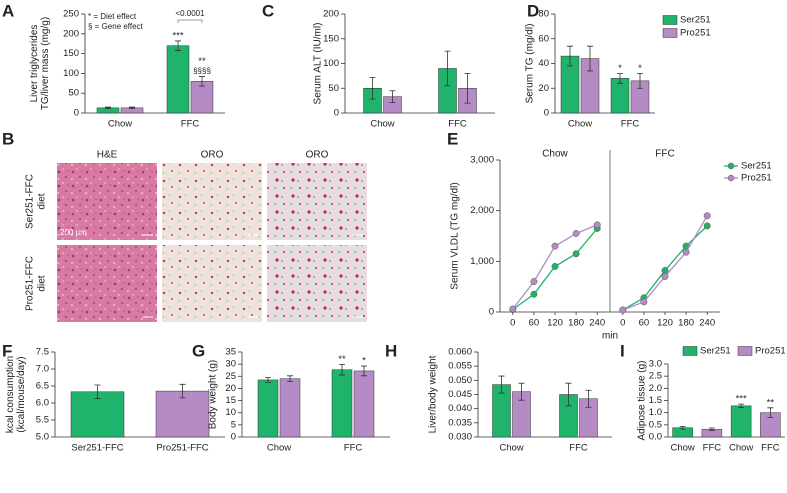 The width and height of the screenshot is (787, 493). Describe the element at coordinates (534, 323) in the screenshot. I see `x-tick-label: 60` at that location.